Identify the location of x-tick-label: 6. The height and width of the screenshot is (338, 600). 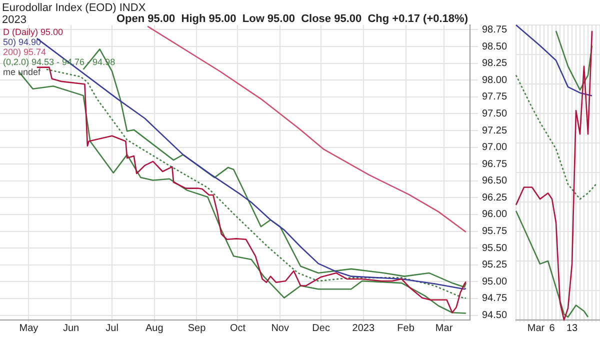
(552, 328).